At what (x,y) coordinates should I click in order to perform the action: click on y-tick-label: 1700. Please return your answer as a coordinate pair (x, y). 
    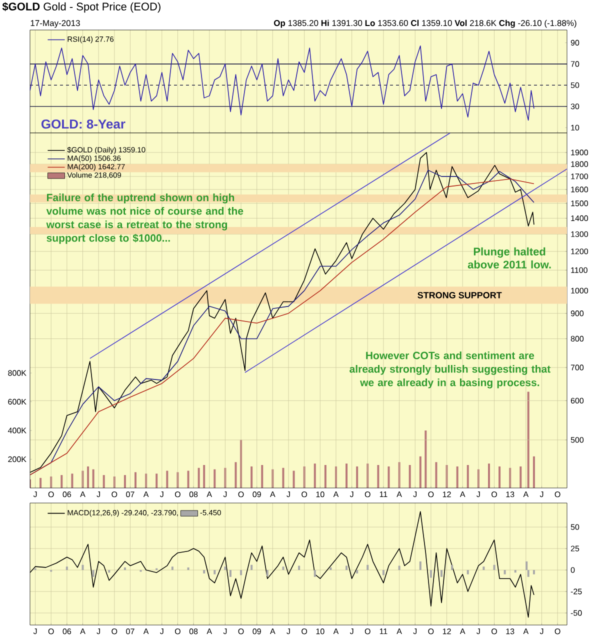
    Looking at the image, I should click on (579, 177).